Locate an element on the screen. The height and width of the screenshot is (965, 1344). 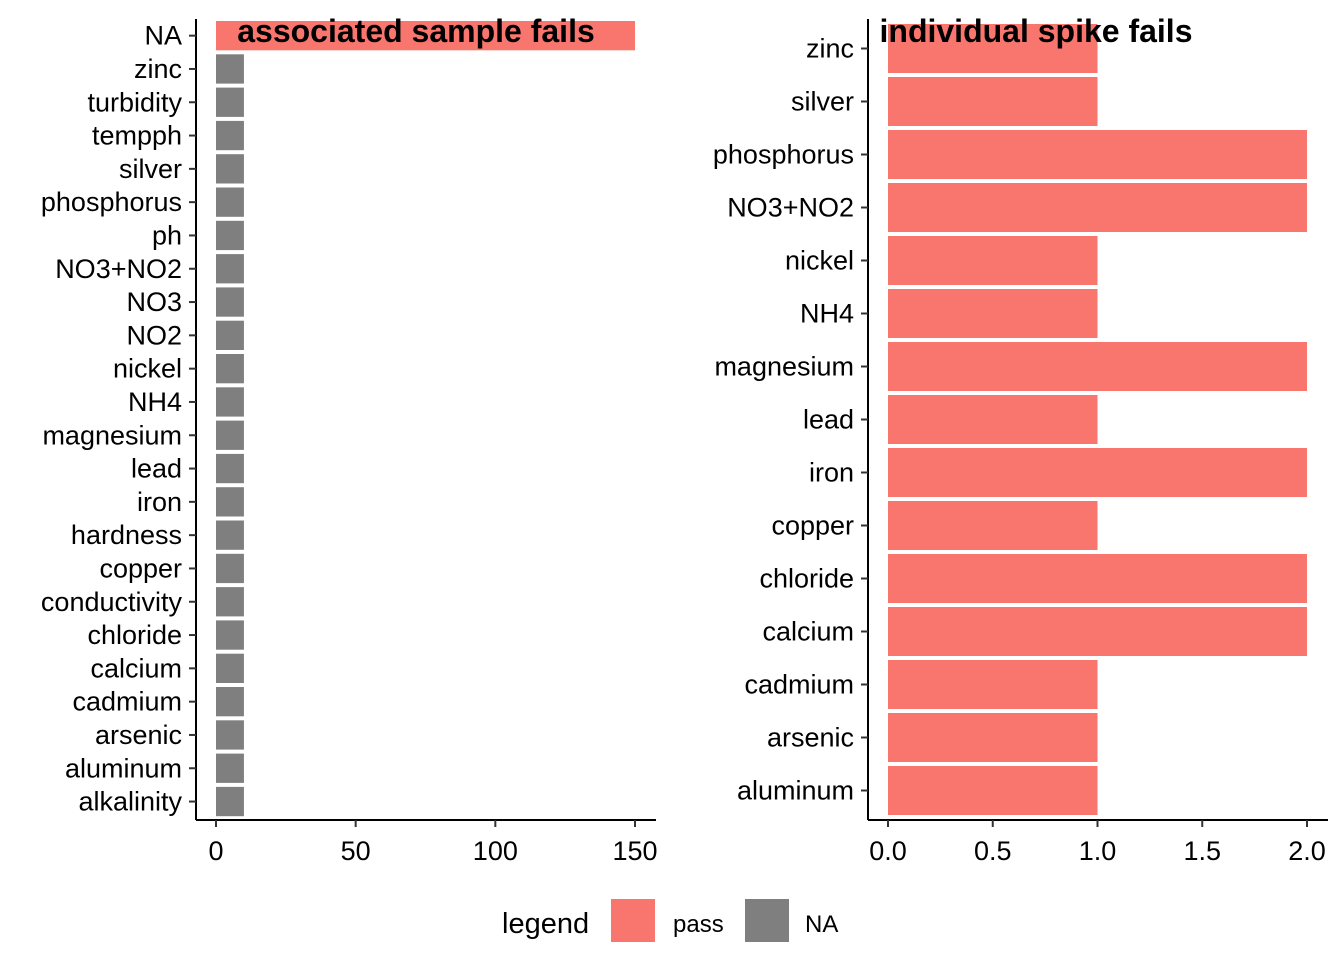
chart-title: individual spike fails is located at coordinates (1036, 31).